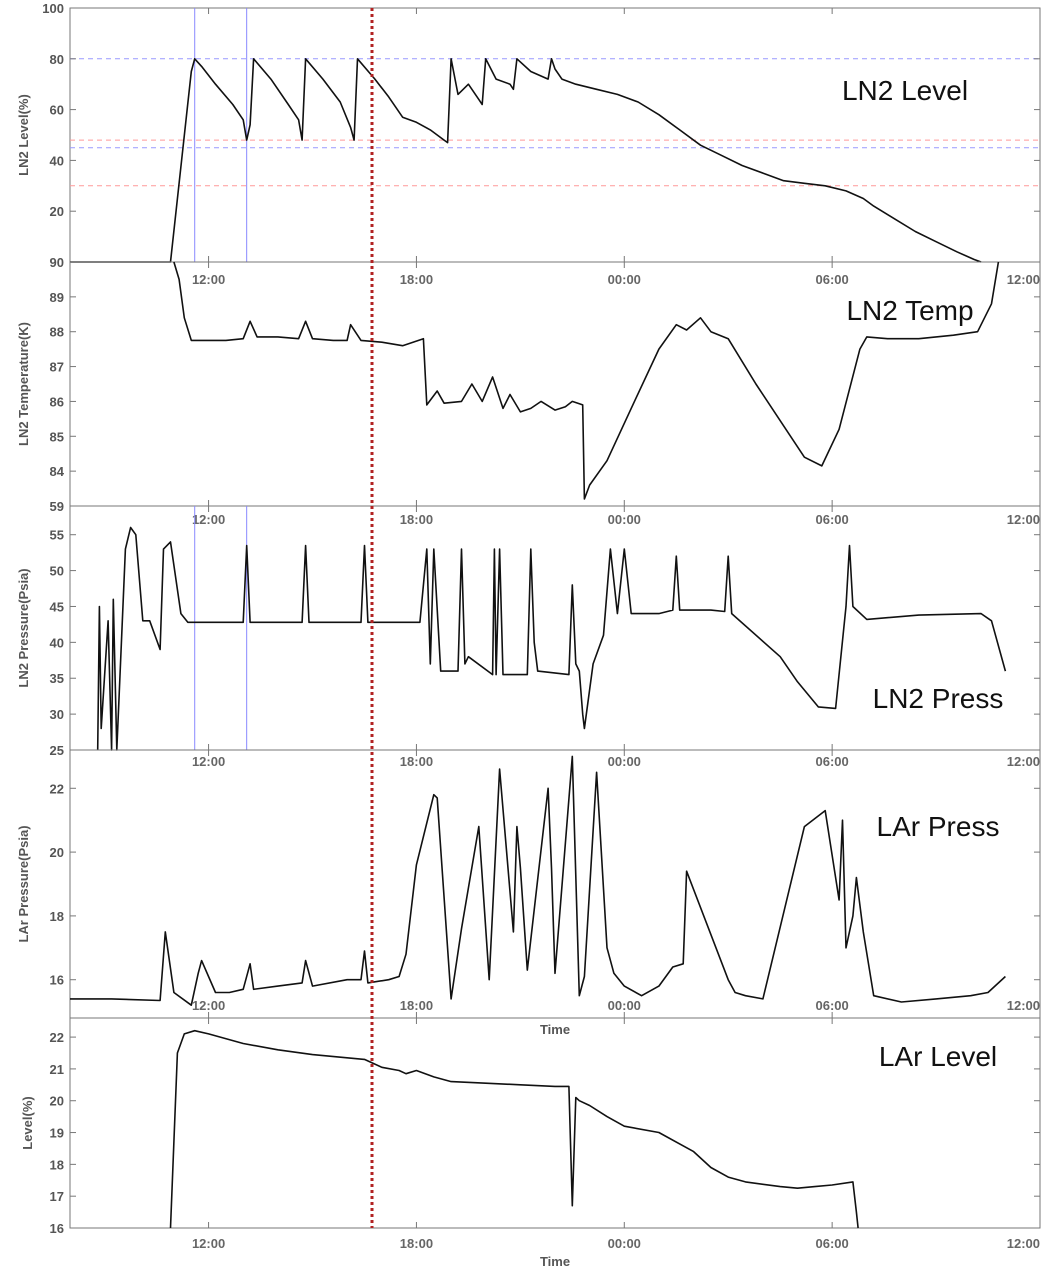 The width and height of the screenshot is (1063, 1273). I want to click on y-tick-label: 21, so click(57, 1069).